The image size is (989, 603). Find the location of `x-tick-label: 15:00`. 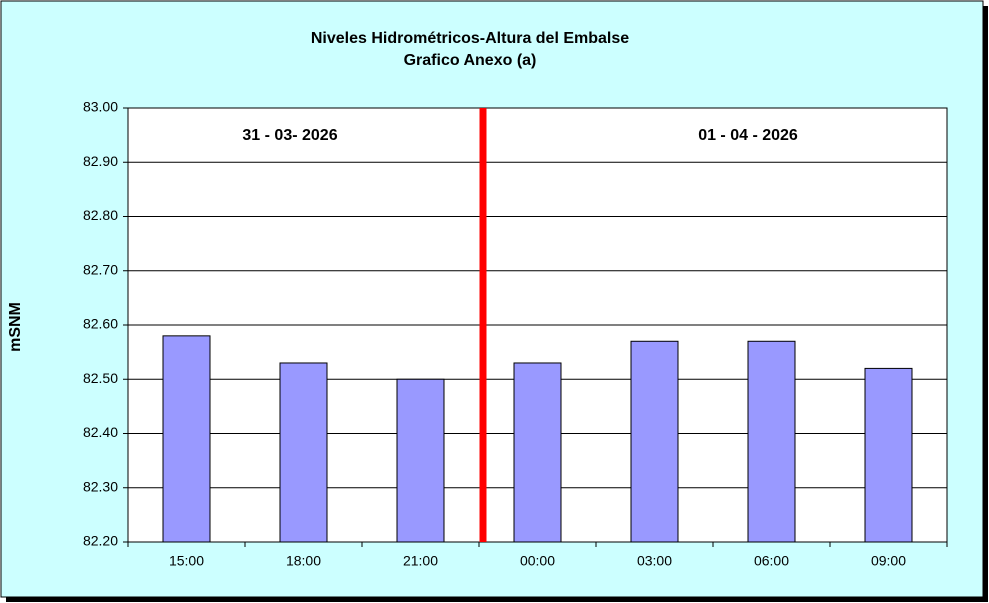

x-tick-label: 15:00 is located at coordinates (186, 561).